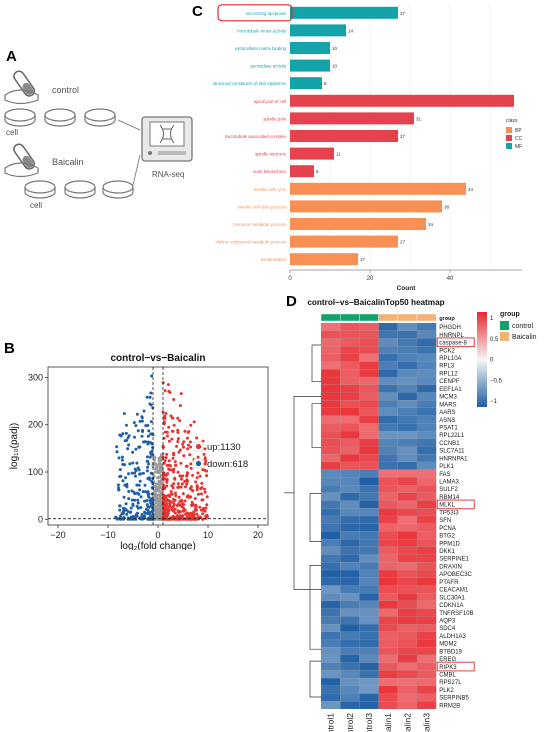  What do you see at coordinates (24, 83) in the screenshot?
I see `test-tube-icon` at bounding box center [24, 83].